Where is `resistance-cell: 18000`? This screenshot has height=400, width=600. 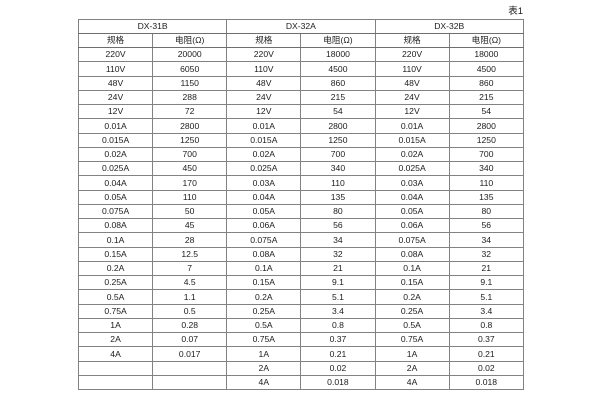
resistance-cell: 18000 is located at coordinates (486, 54).